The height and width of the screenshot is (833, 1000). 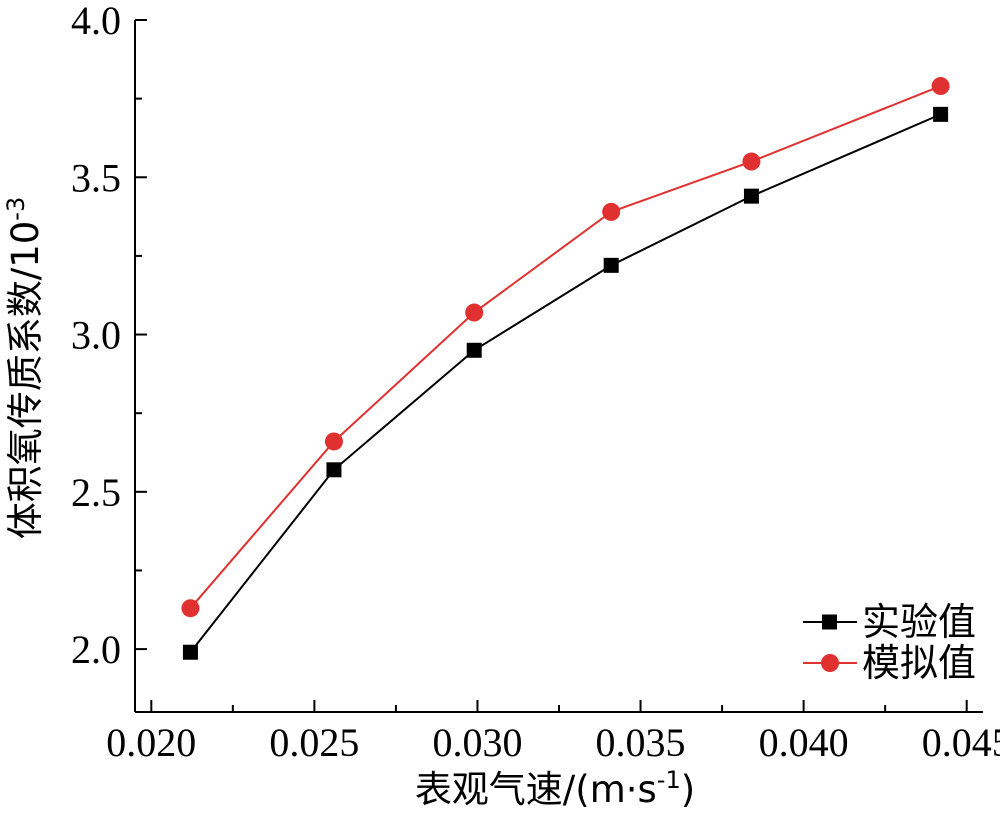 I want to click on x-tick-label: 0.030, so click(x=477, y=742).